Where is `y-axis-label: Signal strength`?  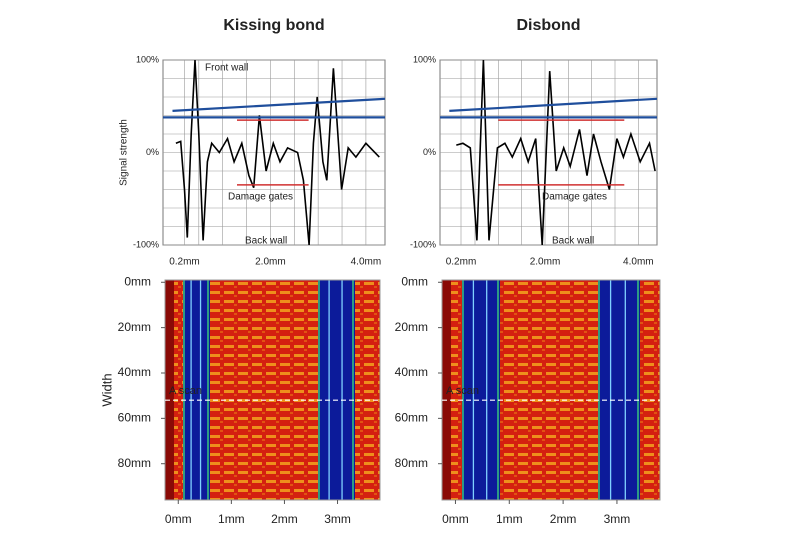
y-axis-label: Signal strength is located at coordinates (124, 152).